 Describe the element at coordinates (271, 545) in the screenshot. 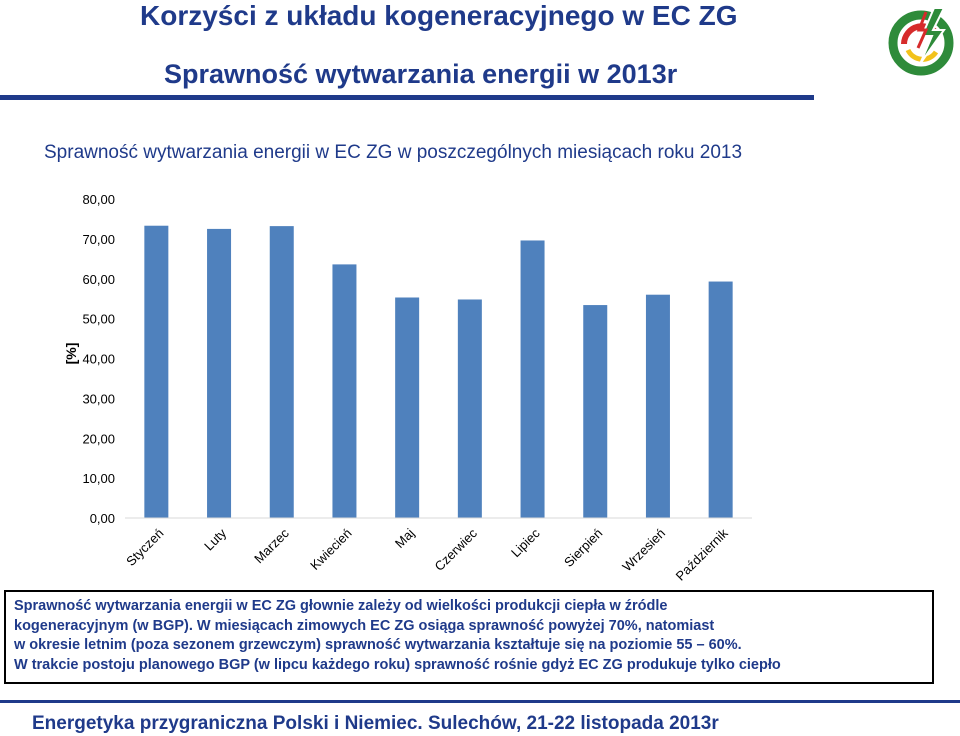

I see `x-tick-label: Marzec` at that location.